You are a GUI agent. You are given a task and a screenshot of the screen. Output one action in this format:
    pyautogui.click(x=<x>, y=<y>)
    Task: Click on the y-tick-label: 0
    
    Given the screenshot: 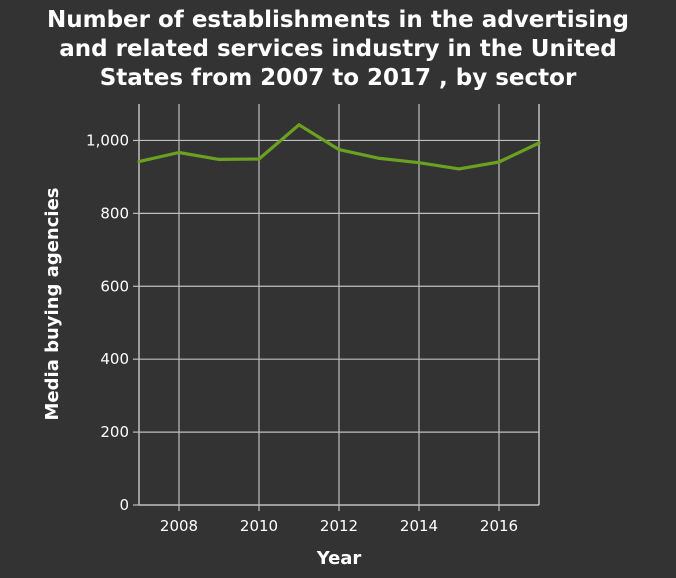 What is the action you would take?
    pyautogui.click(x=124, y=505)
    